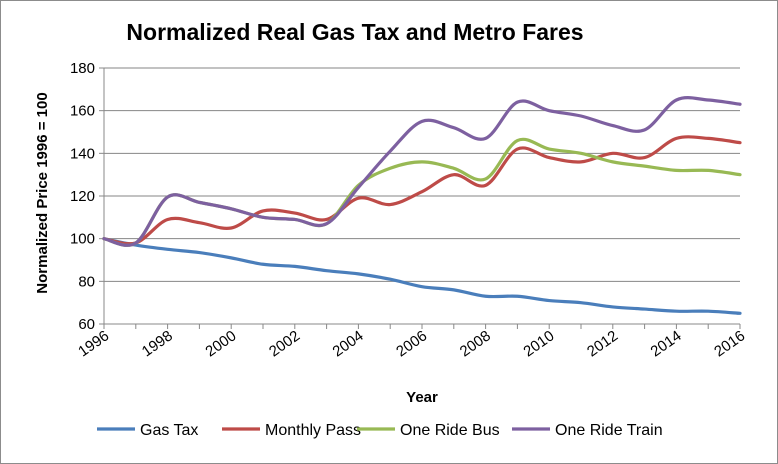 This screenshot has height=464, width=778. Describe the element at coordinates (729, 343) in the screenshot. I see `x-tick-label: 2016` at that location.